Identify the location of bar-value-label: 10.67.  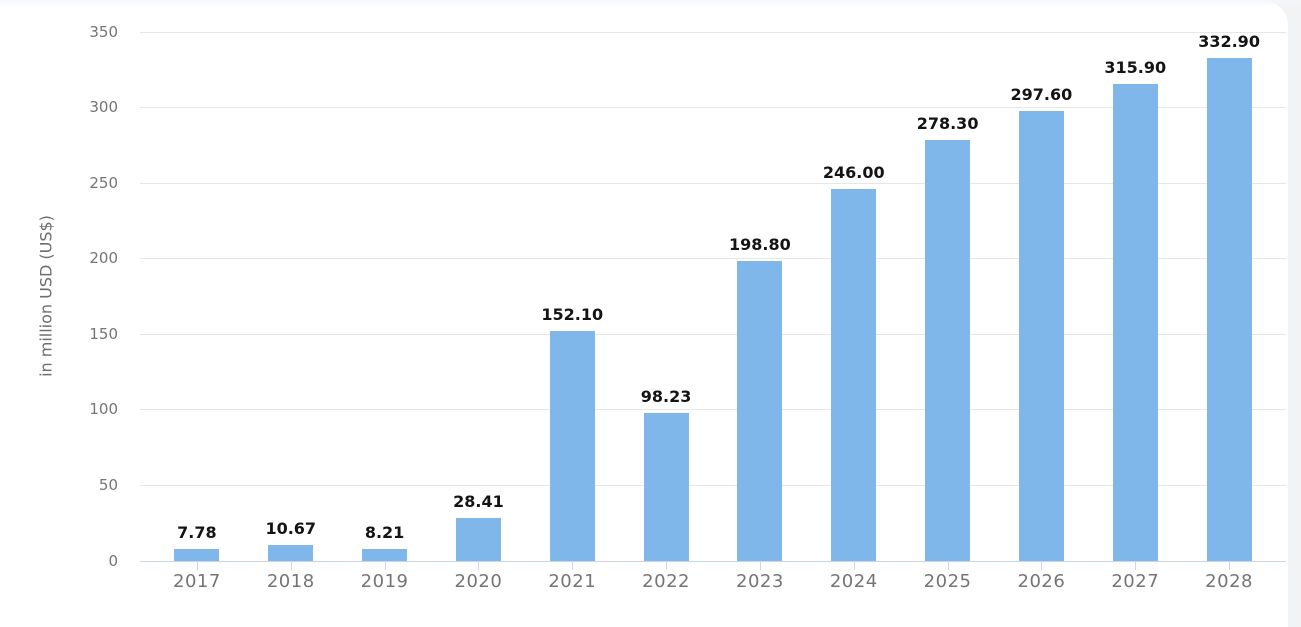
(291, 528).